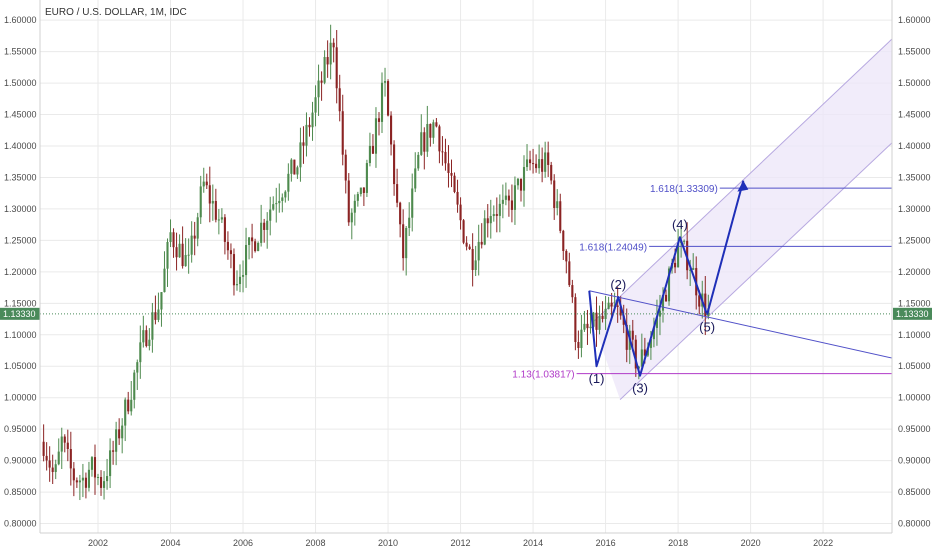 This screenshot has width=932, height=555. Describe the element at coordinates (597, 378) in the screenshot. I see `wave-label: (1)` at that location.